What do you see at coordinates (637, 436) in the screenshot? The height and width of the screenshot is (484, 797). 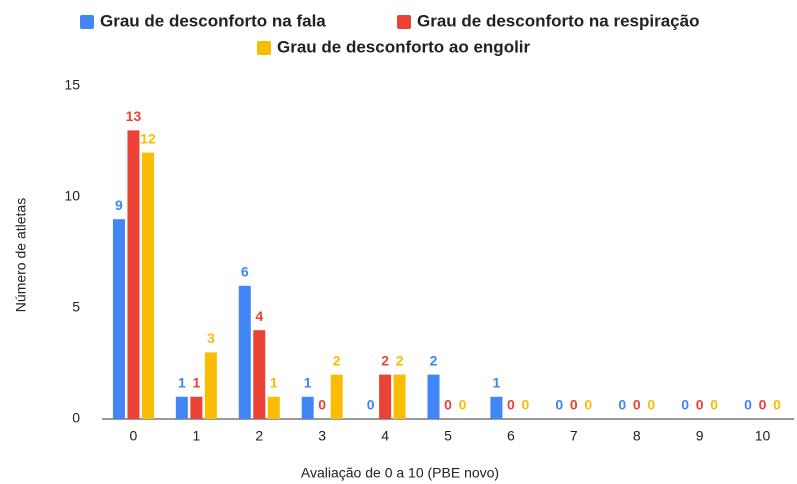 I see `x-tick-label: 8` at bounding box center [637, 436].